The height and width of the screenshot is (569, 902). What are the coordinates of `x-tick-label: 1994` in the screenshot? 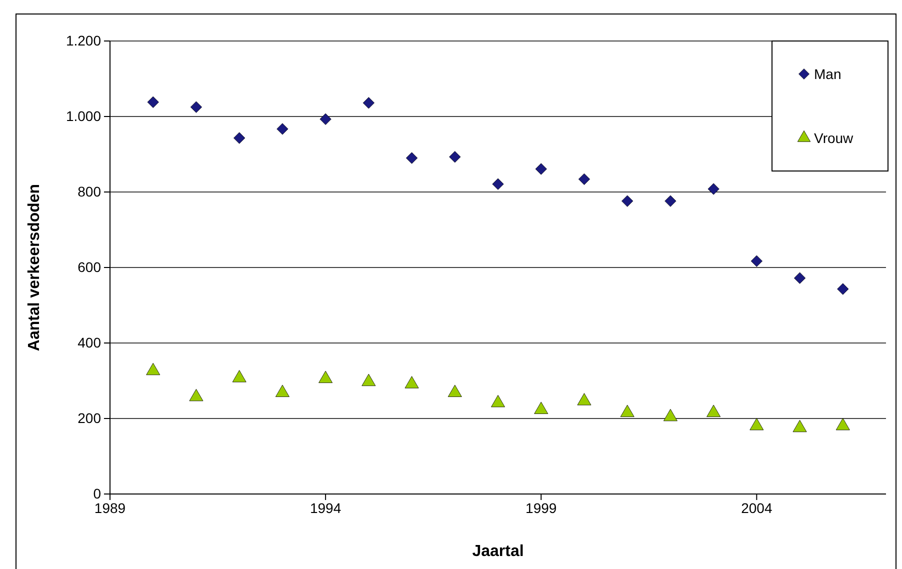 It's located at (326, 508).